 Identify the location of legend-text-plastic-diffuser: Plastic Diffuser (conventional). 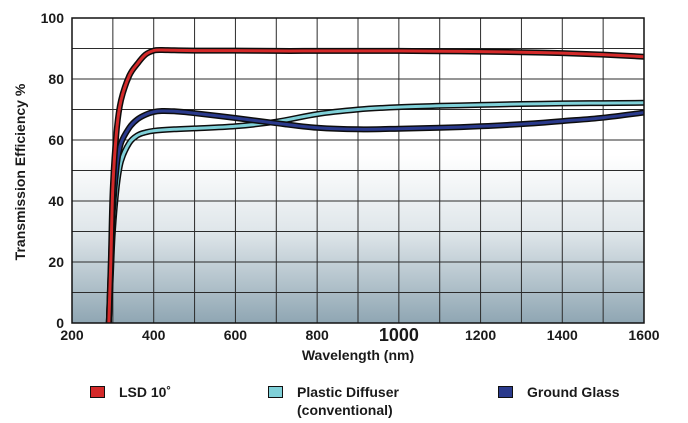
(348, 401).